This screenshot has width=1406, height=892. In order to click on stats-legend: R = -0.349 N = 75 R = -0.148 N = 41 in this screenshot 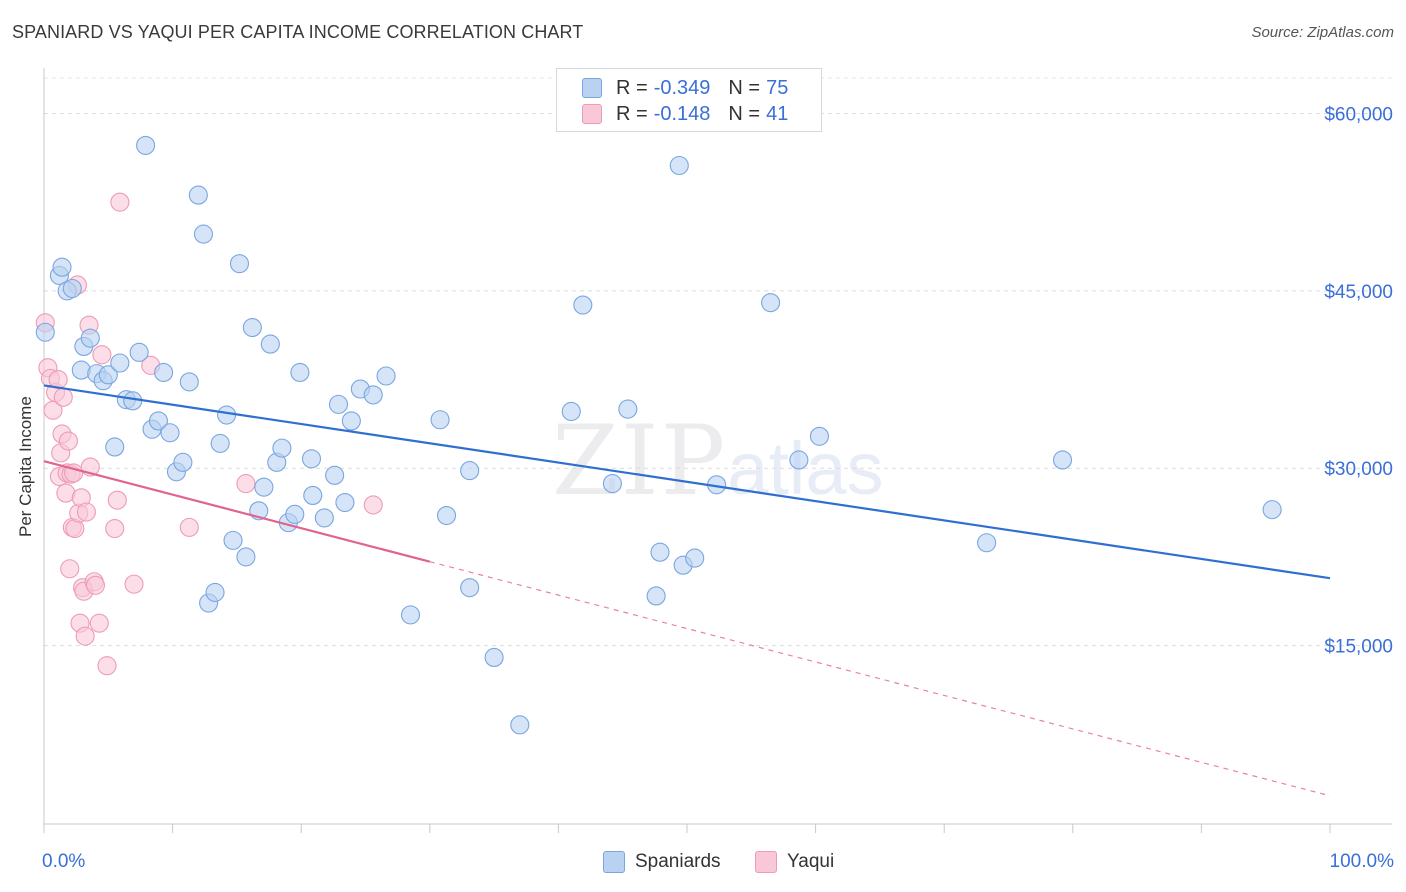, I will do `click(689, 100)`.